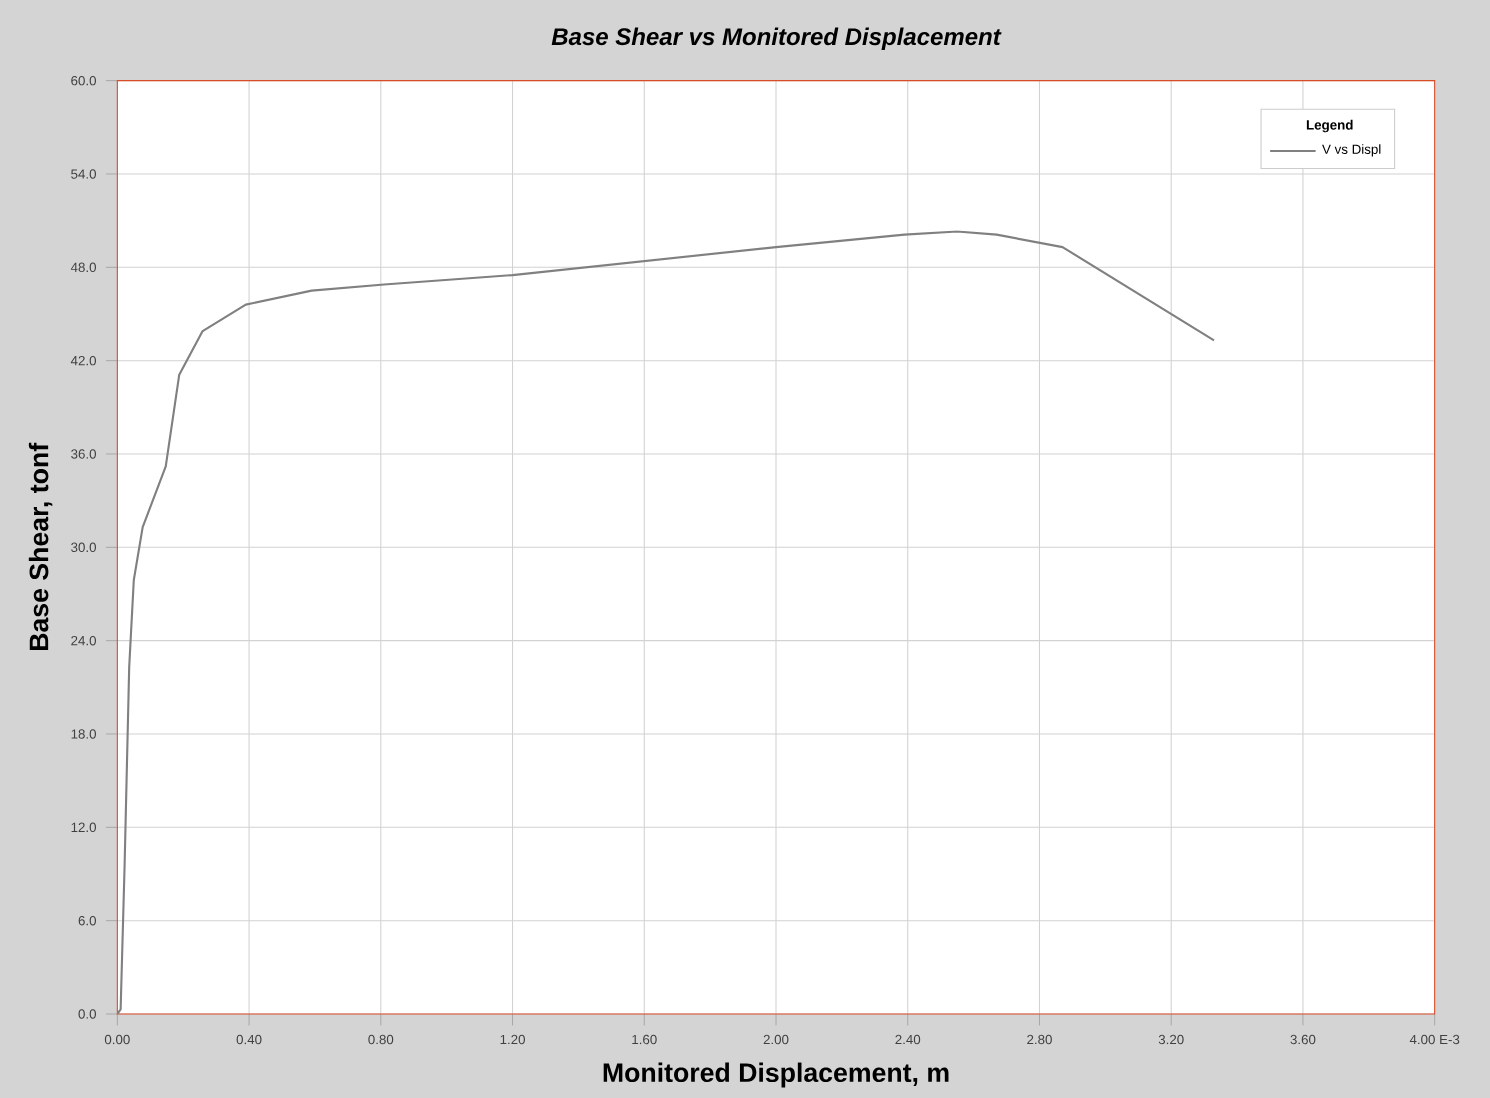 This screenshot has height=1098, width=1490. Describe the element at coordinates (776, 1075) in the screenshot. I see `x-axis-title: Monitored Displacement, m` at that location.